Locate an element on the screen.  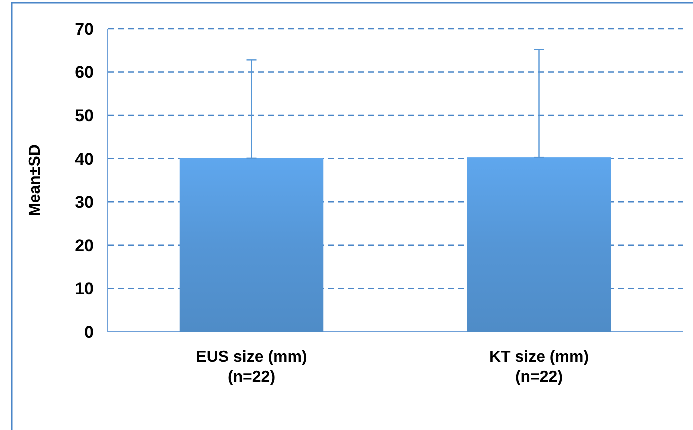
y-tick-label: 70 is located at coordinates (84, 29).